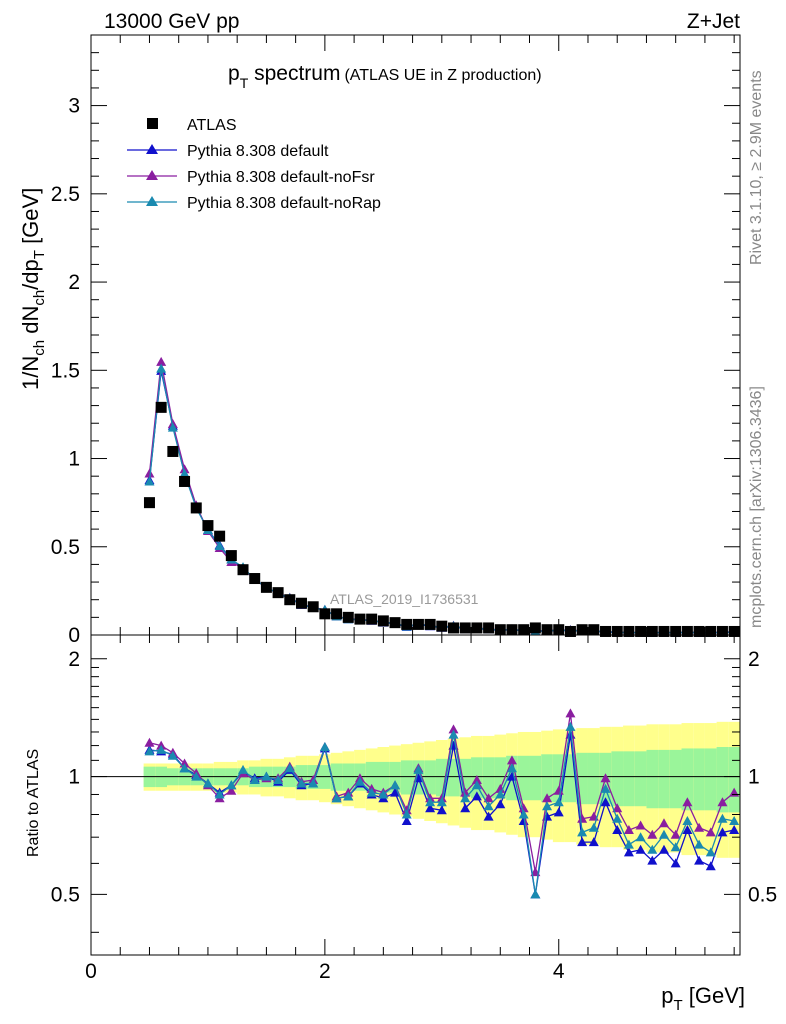  What do you see at coordinates (74, 459) in the screenshot?
I see `y-tick-label: 1` at bounding box center [74, 459].